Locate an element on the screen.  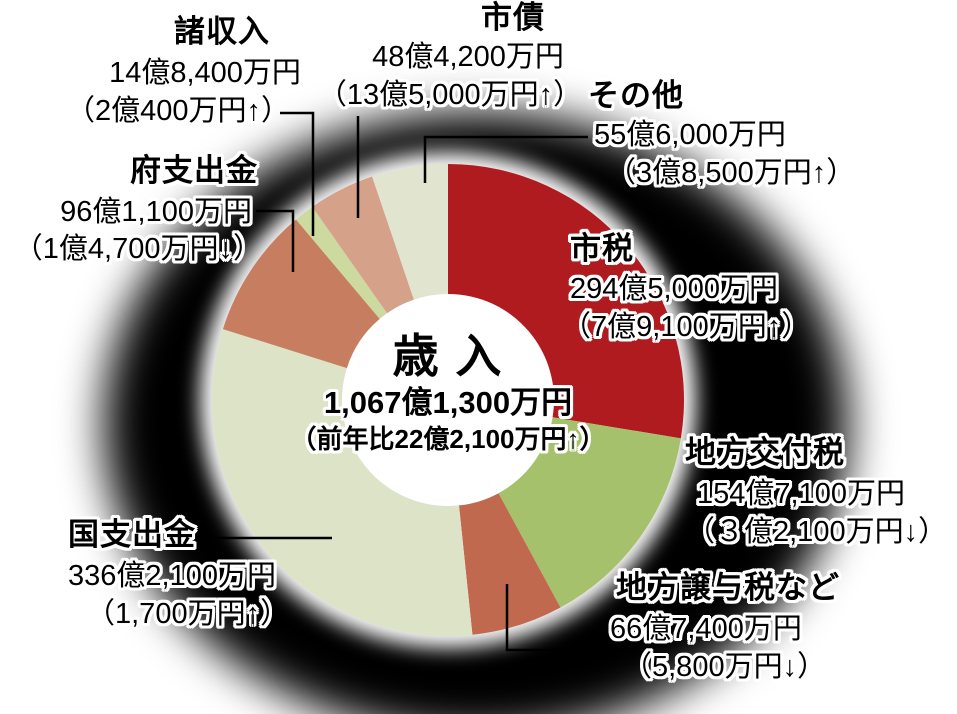
leader-line-fushishutsukin is located at coordinates (275, 240).